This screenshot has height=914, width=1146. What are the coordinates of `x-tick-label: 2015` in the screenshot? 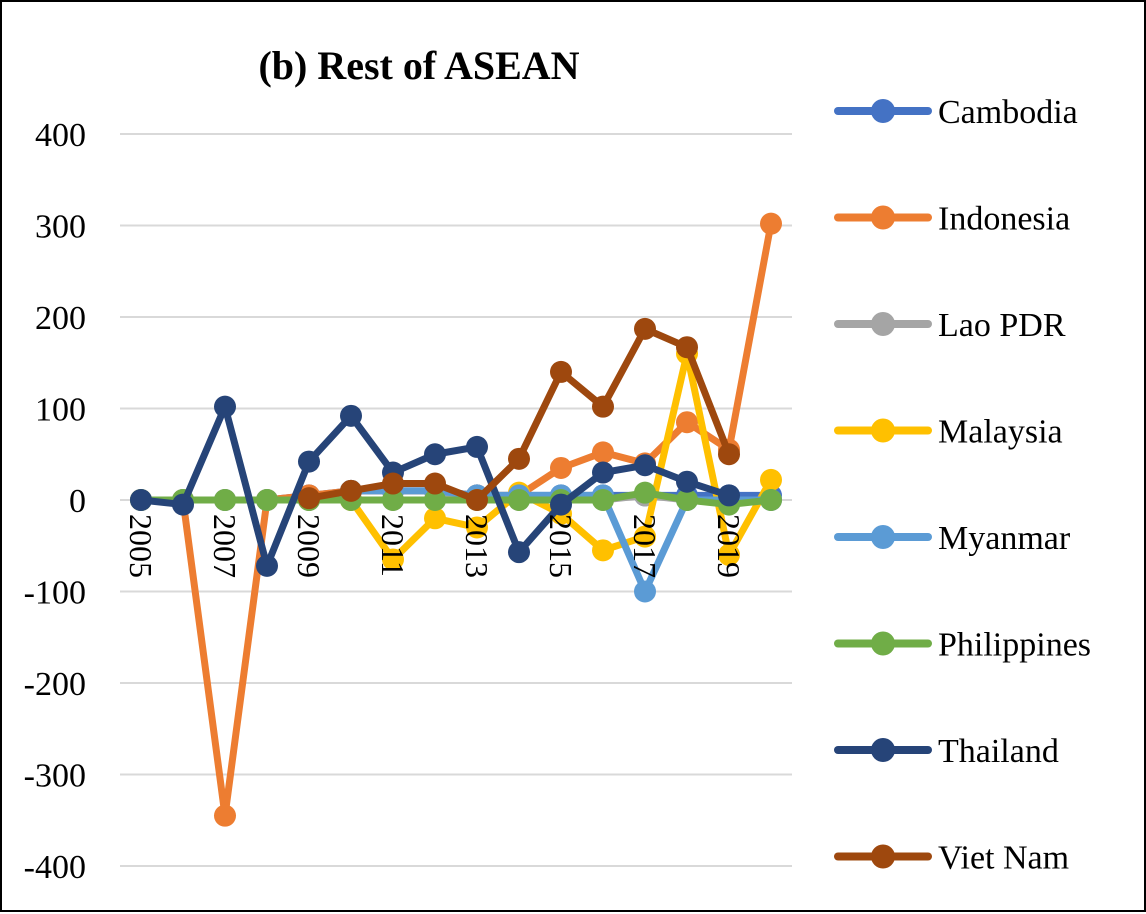 It's located at (561, 546).